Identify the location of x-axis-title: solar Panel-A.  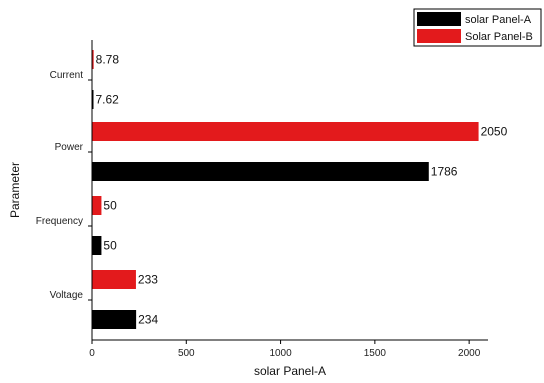
(290, 371).